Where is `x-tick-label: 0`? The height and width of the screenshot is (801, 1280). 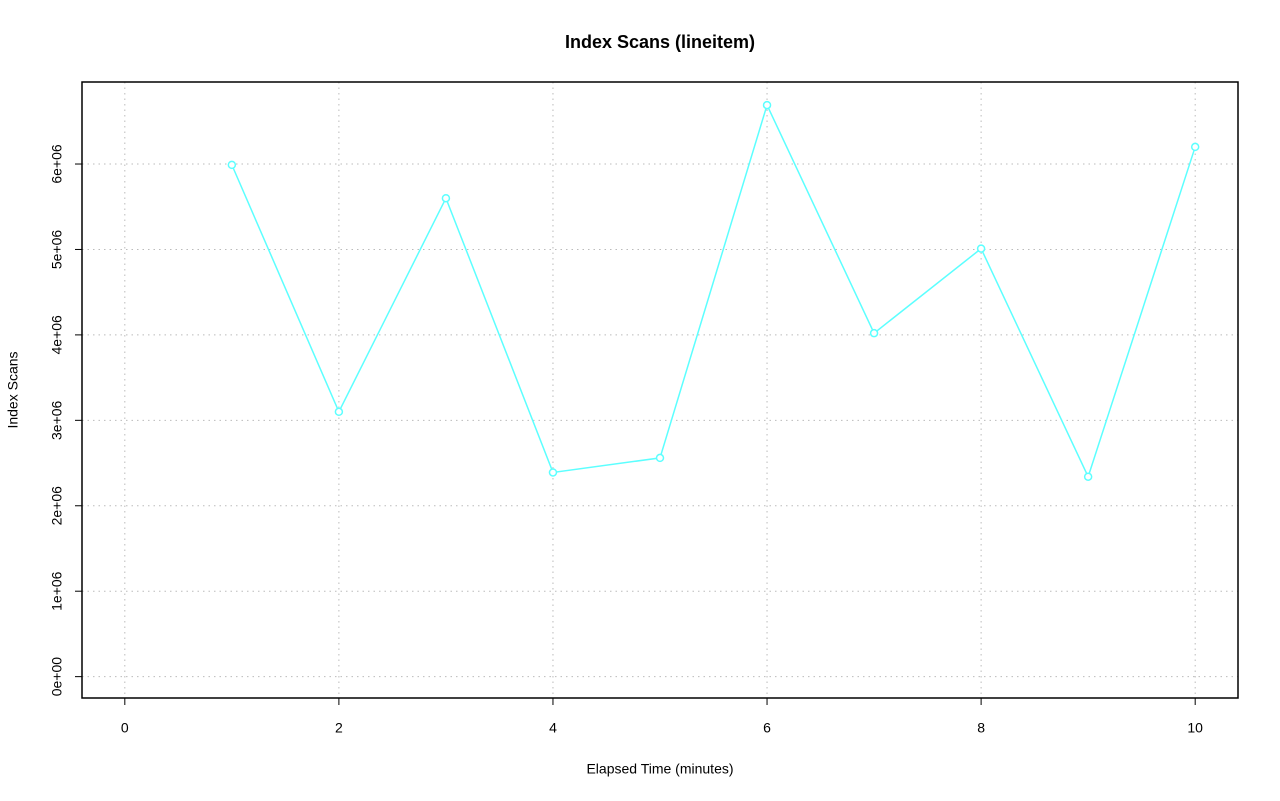
x-tick-label: 0 is located at coordinates (125, 728).